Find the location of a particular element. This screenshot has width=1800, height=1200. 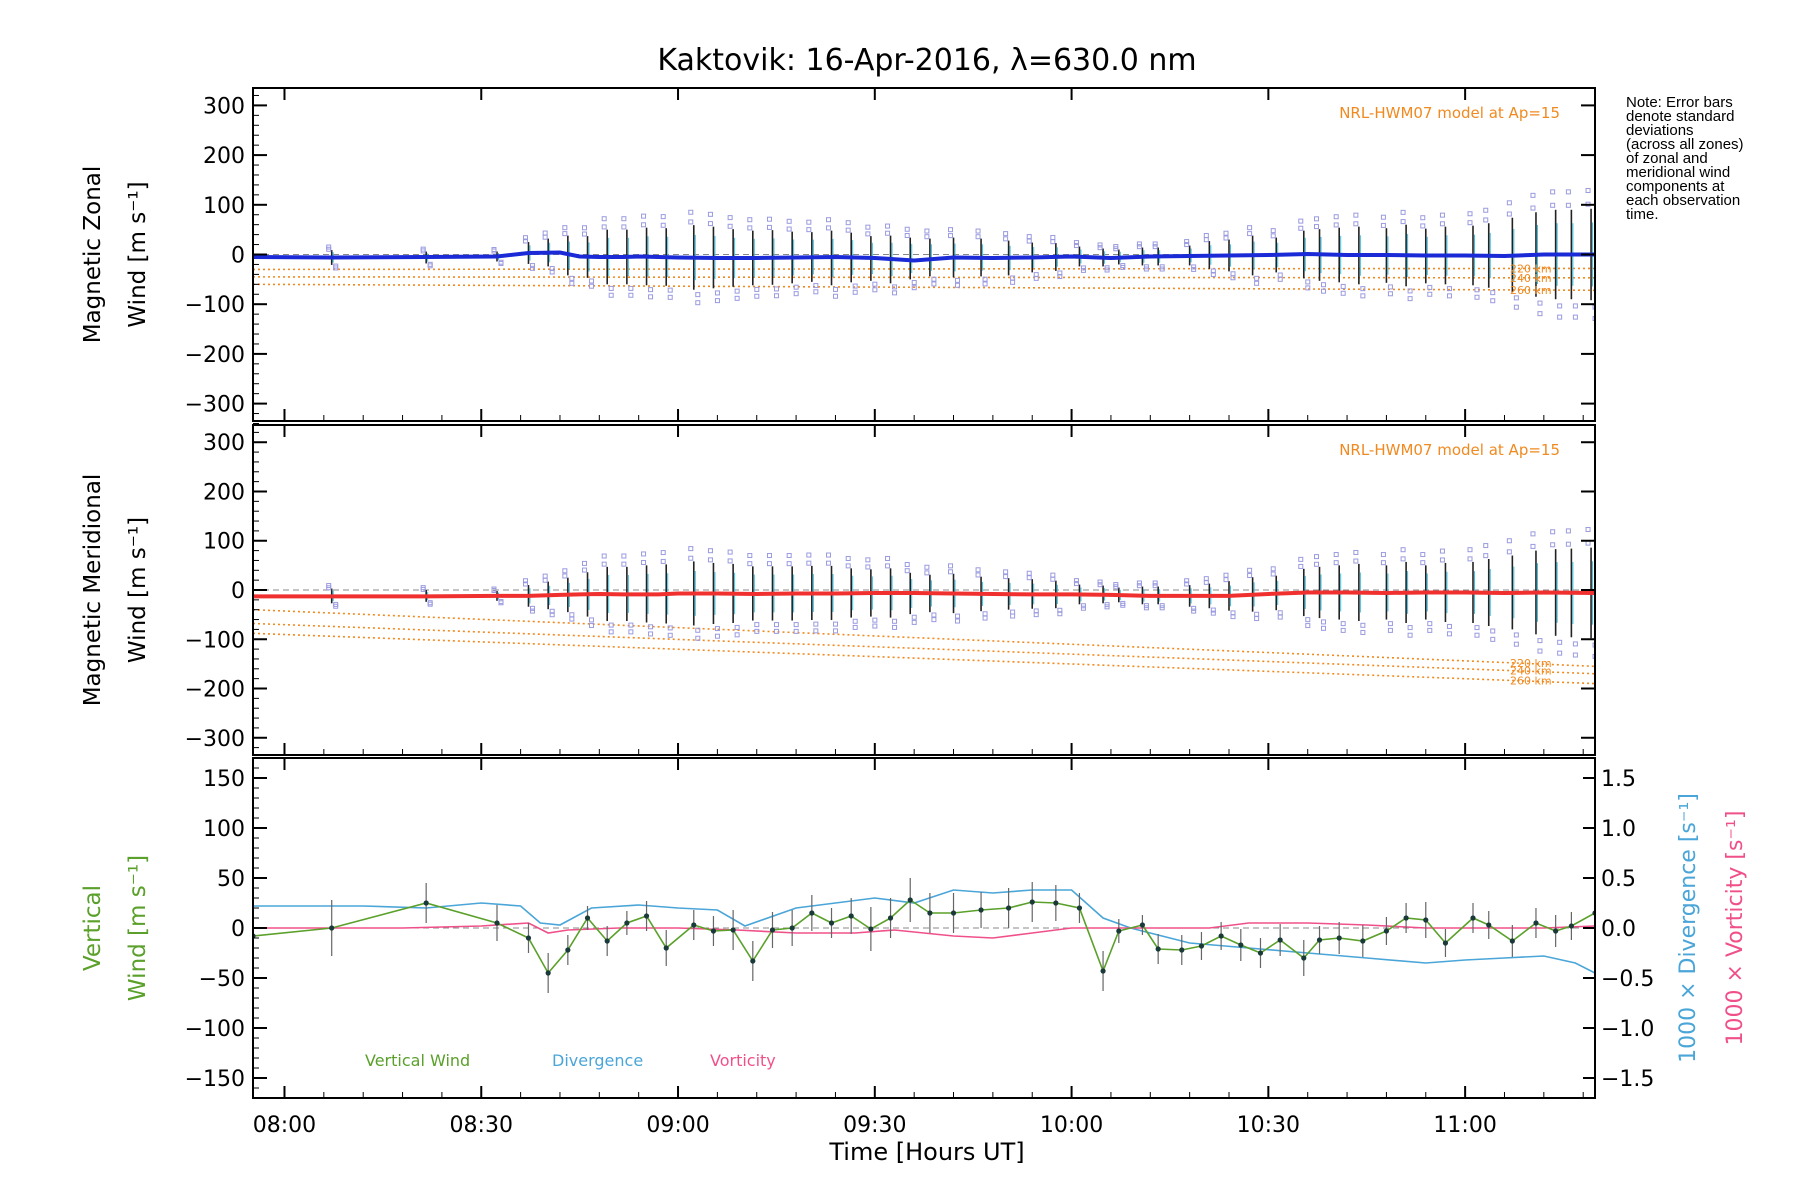

y-axis-title-units: Wind [m s⁻¹] is located at coordinates (138, 928).